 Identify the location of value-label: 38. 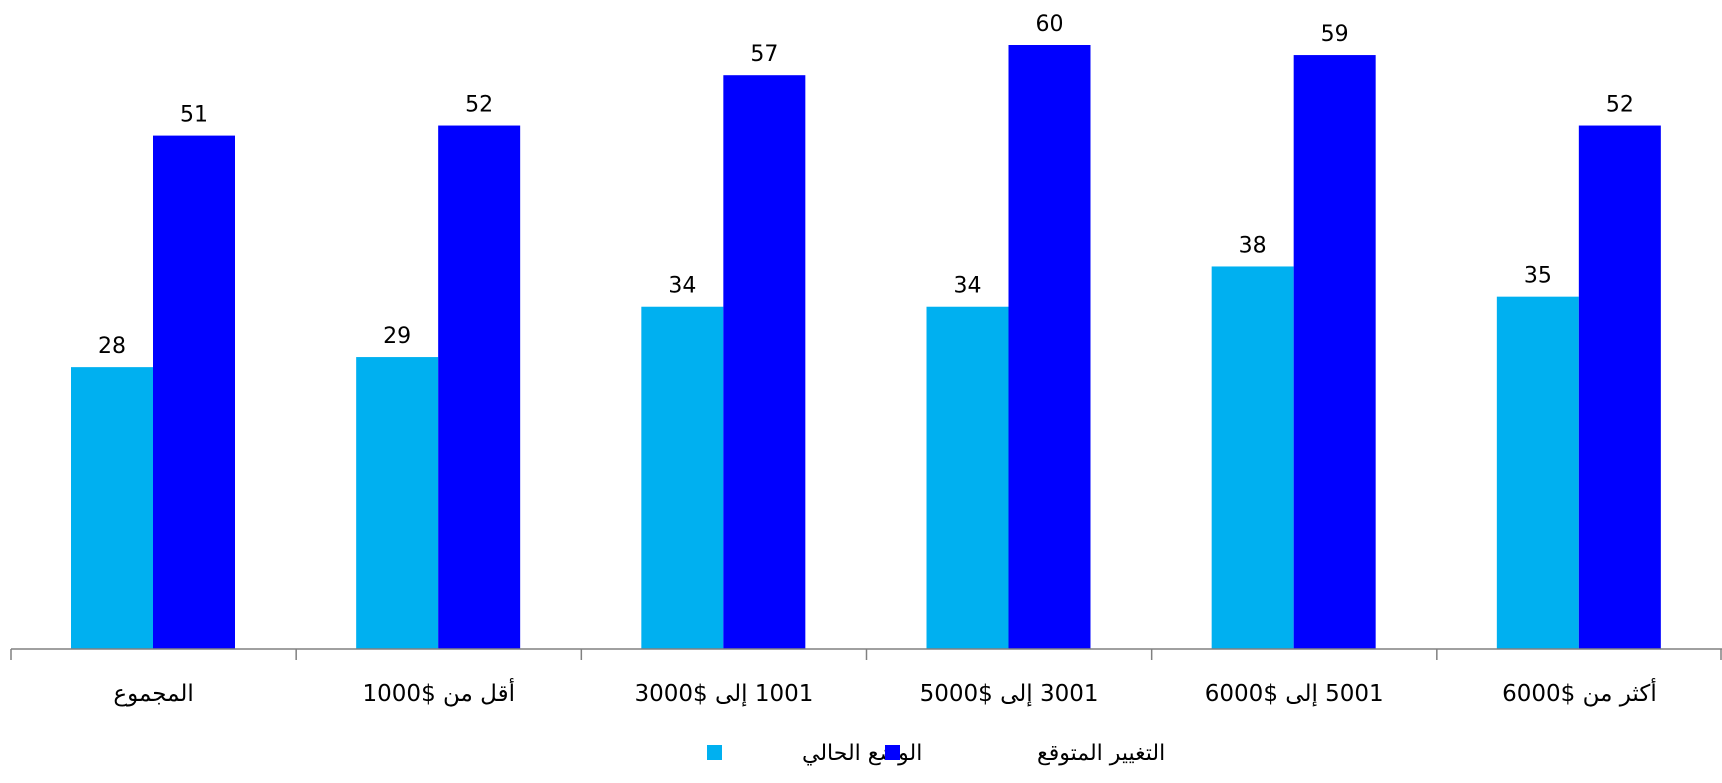
(1253, 245).